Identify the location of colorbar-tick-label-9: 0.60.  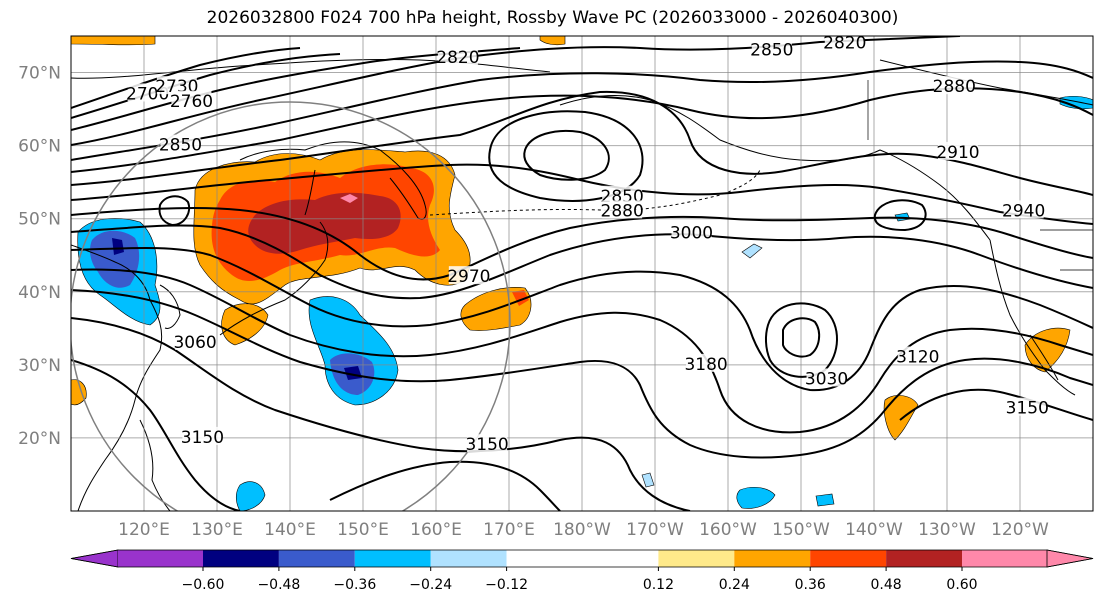
(961, 585).